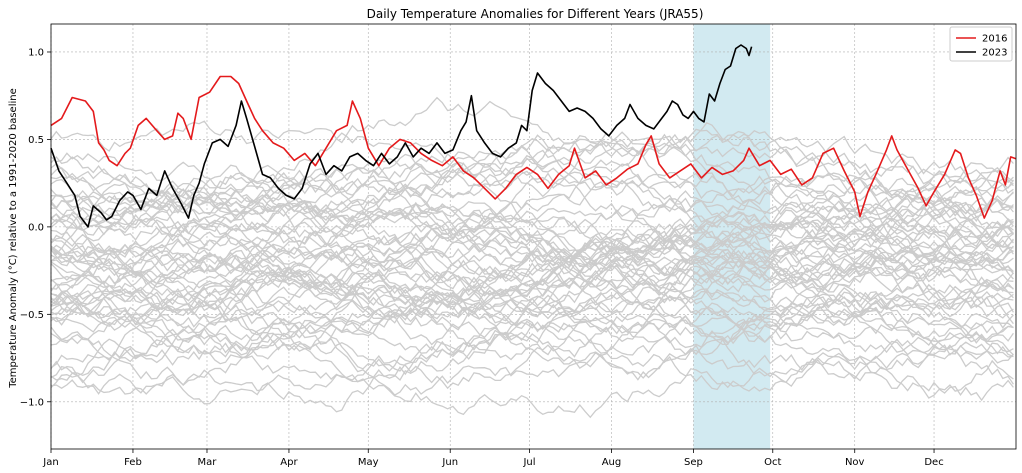 This screenshot has height=473, width=1022. What do you see at coordinates (693, 462) in the screenshot?
I see `x-tick-label: Sep` at bounding box center [693, 462].